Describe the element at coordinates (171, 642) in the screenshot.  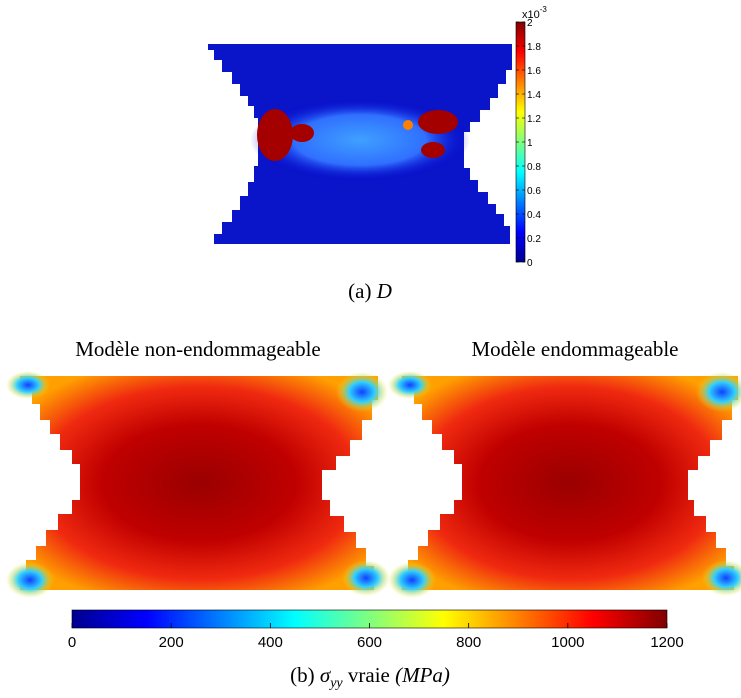
I see `tick-label: 200` at that location.